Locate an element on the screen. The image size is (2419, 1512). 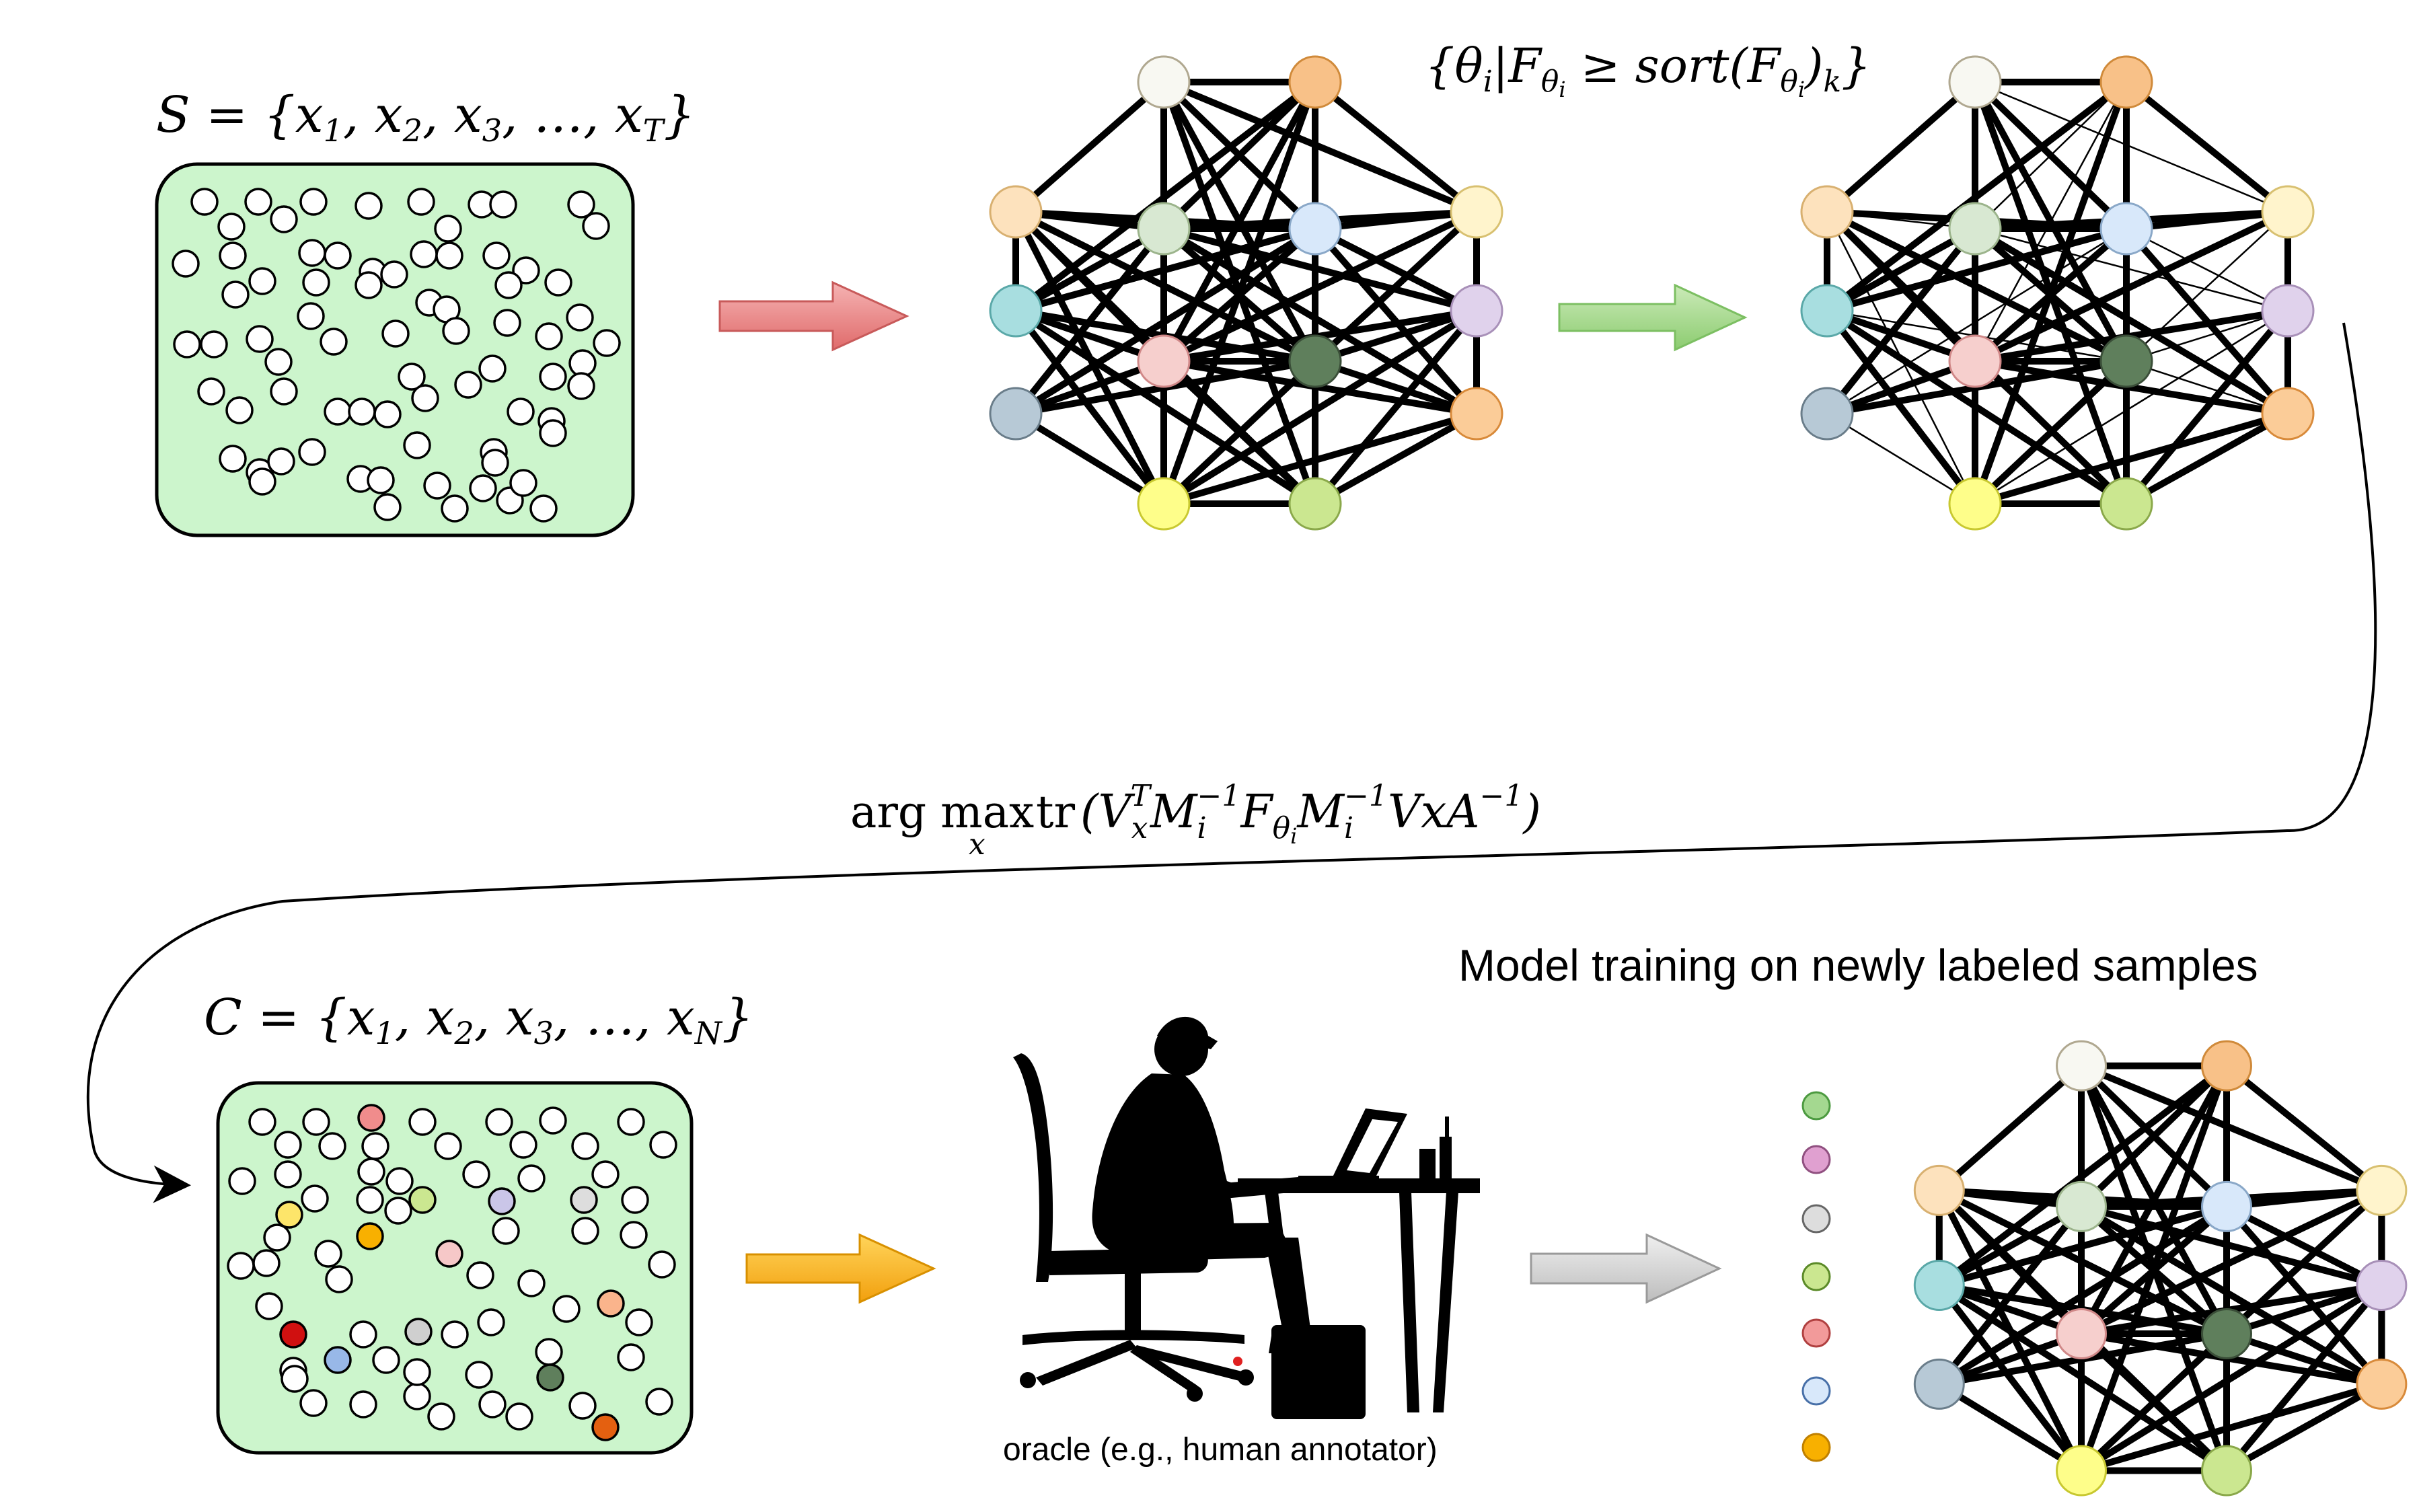
pool-s-box is located at coordinates (395, 349).